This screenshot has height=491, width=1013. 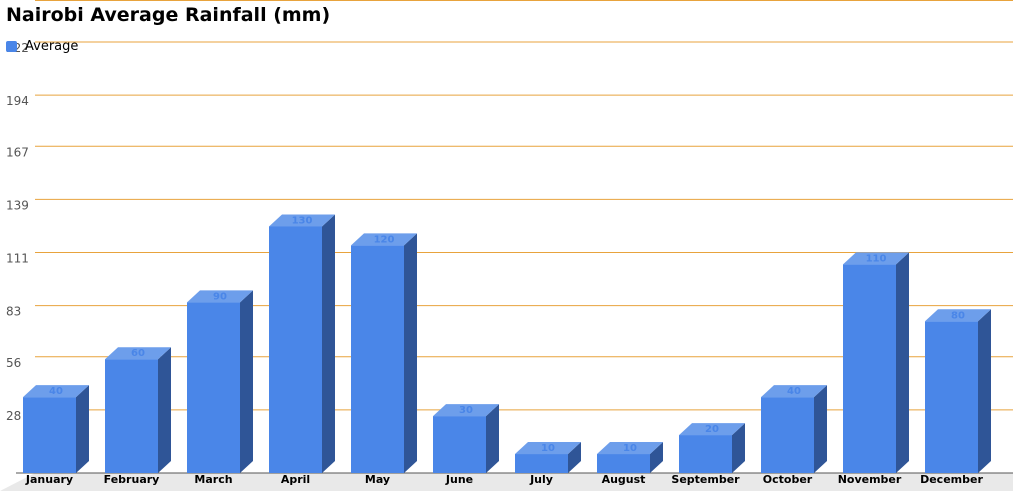 What do you see at coordinates (624, 479) in the screenshot?
I see `x-tick-label: August` at bounding box center [624, 479].